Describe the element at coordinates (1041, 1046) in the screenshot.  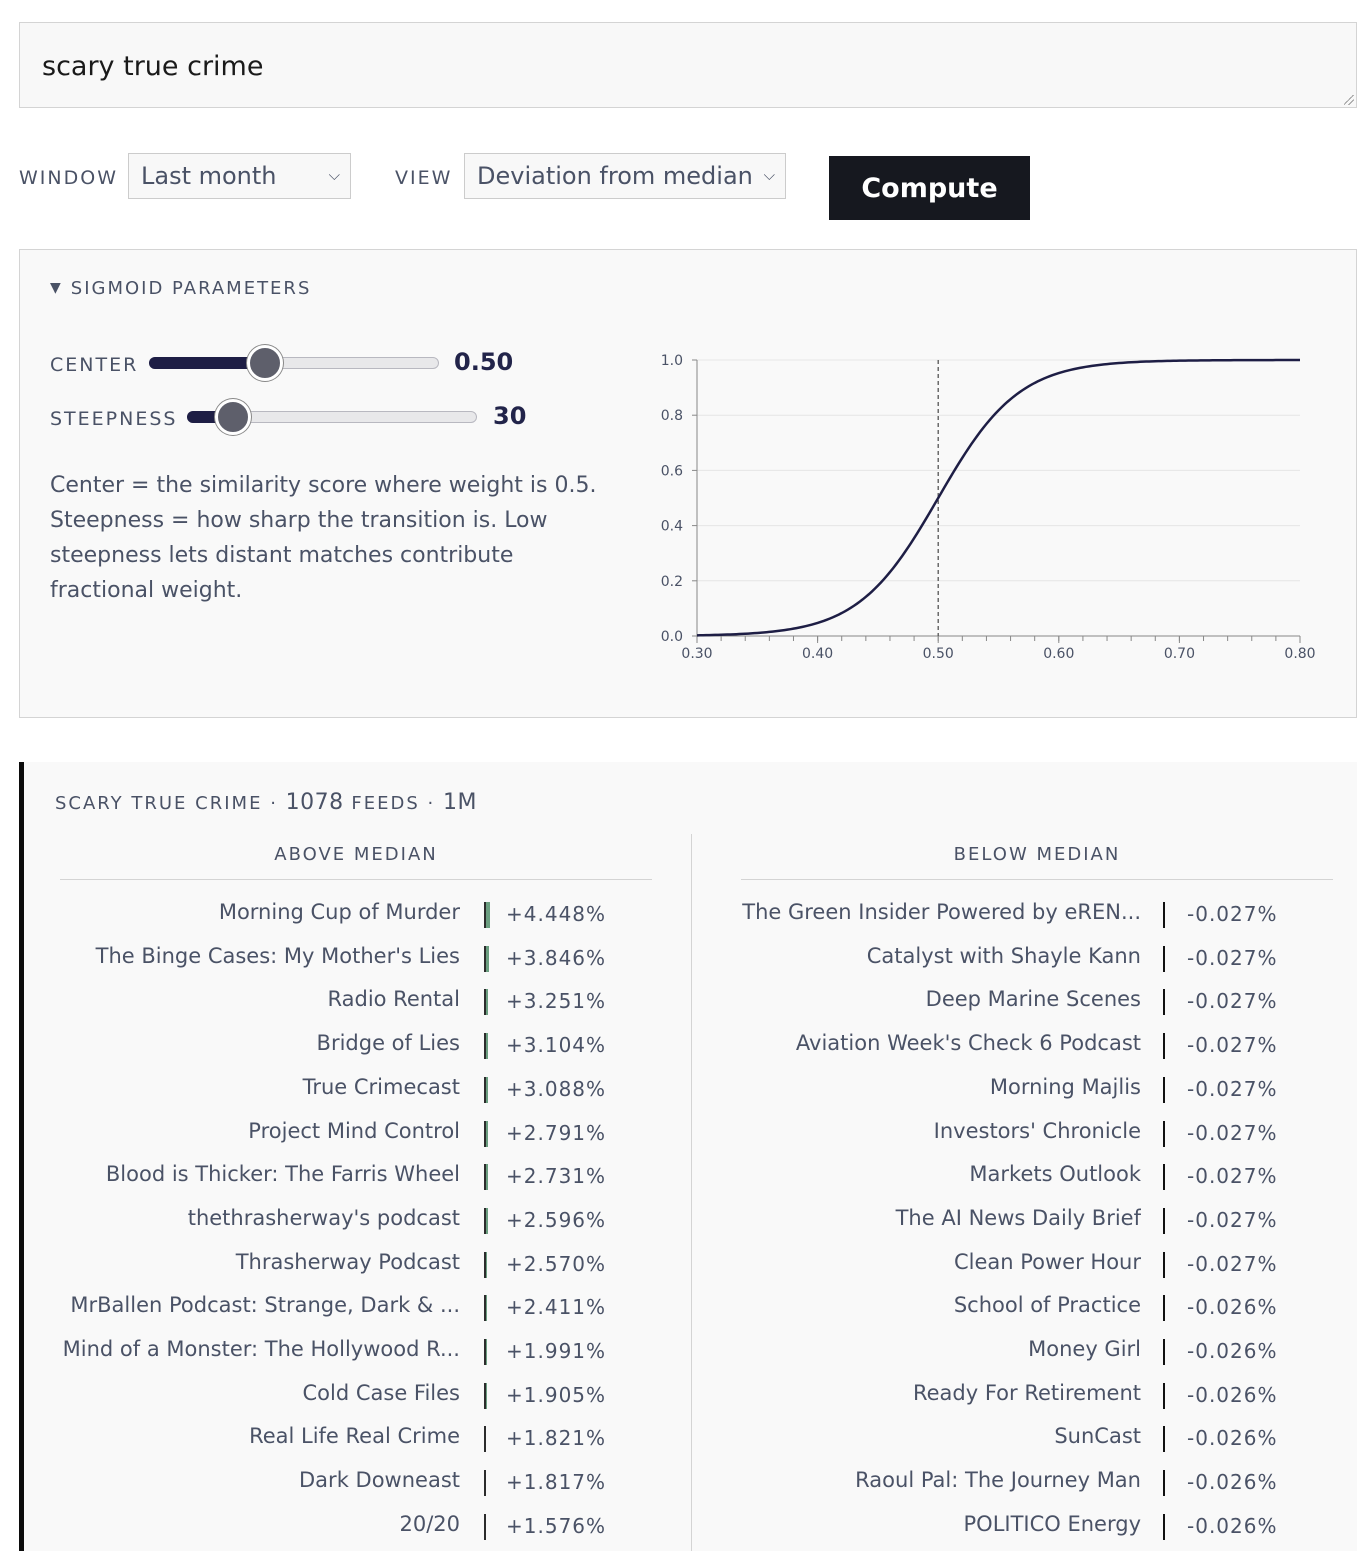
I see `below-row: Aviation Week's Check 6 Podcast -0.027%` at that location.